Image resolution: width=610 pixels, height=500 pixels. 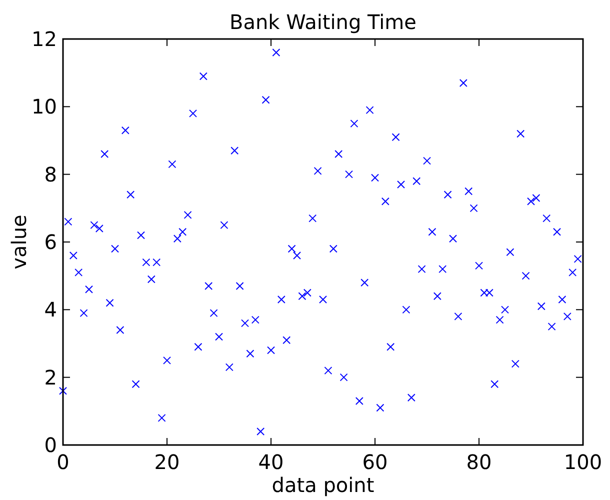 What do you see at coordinates (375, 462) in the screenshot?
I see `x-tick-label: 60` at bounding box center [375, 462].